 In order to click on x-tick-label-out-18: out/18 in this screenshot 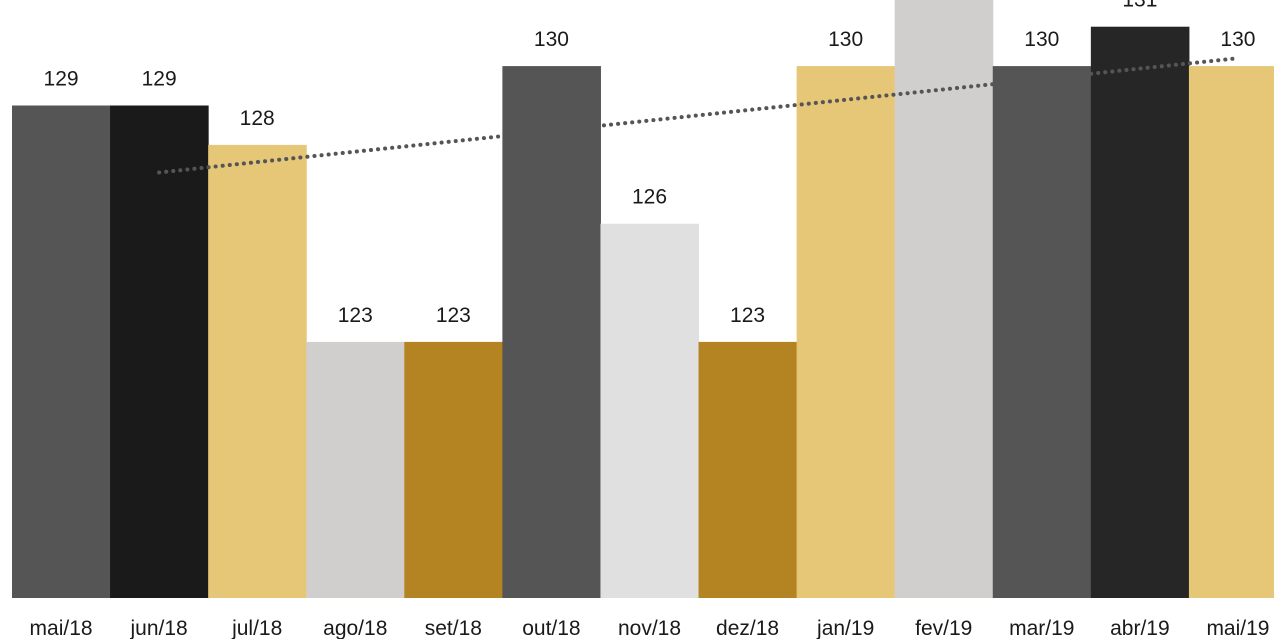, I will do `click(551, 628)`.